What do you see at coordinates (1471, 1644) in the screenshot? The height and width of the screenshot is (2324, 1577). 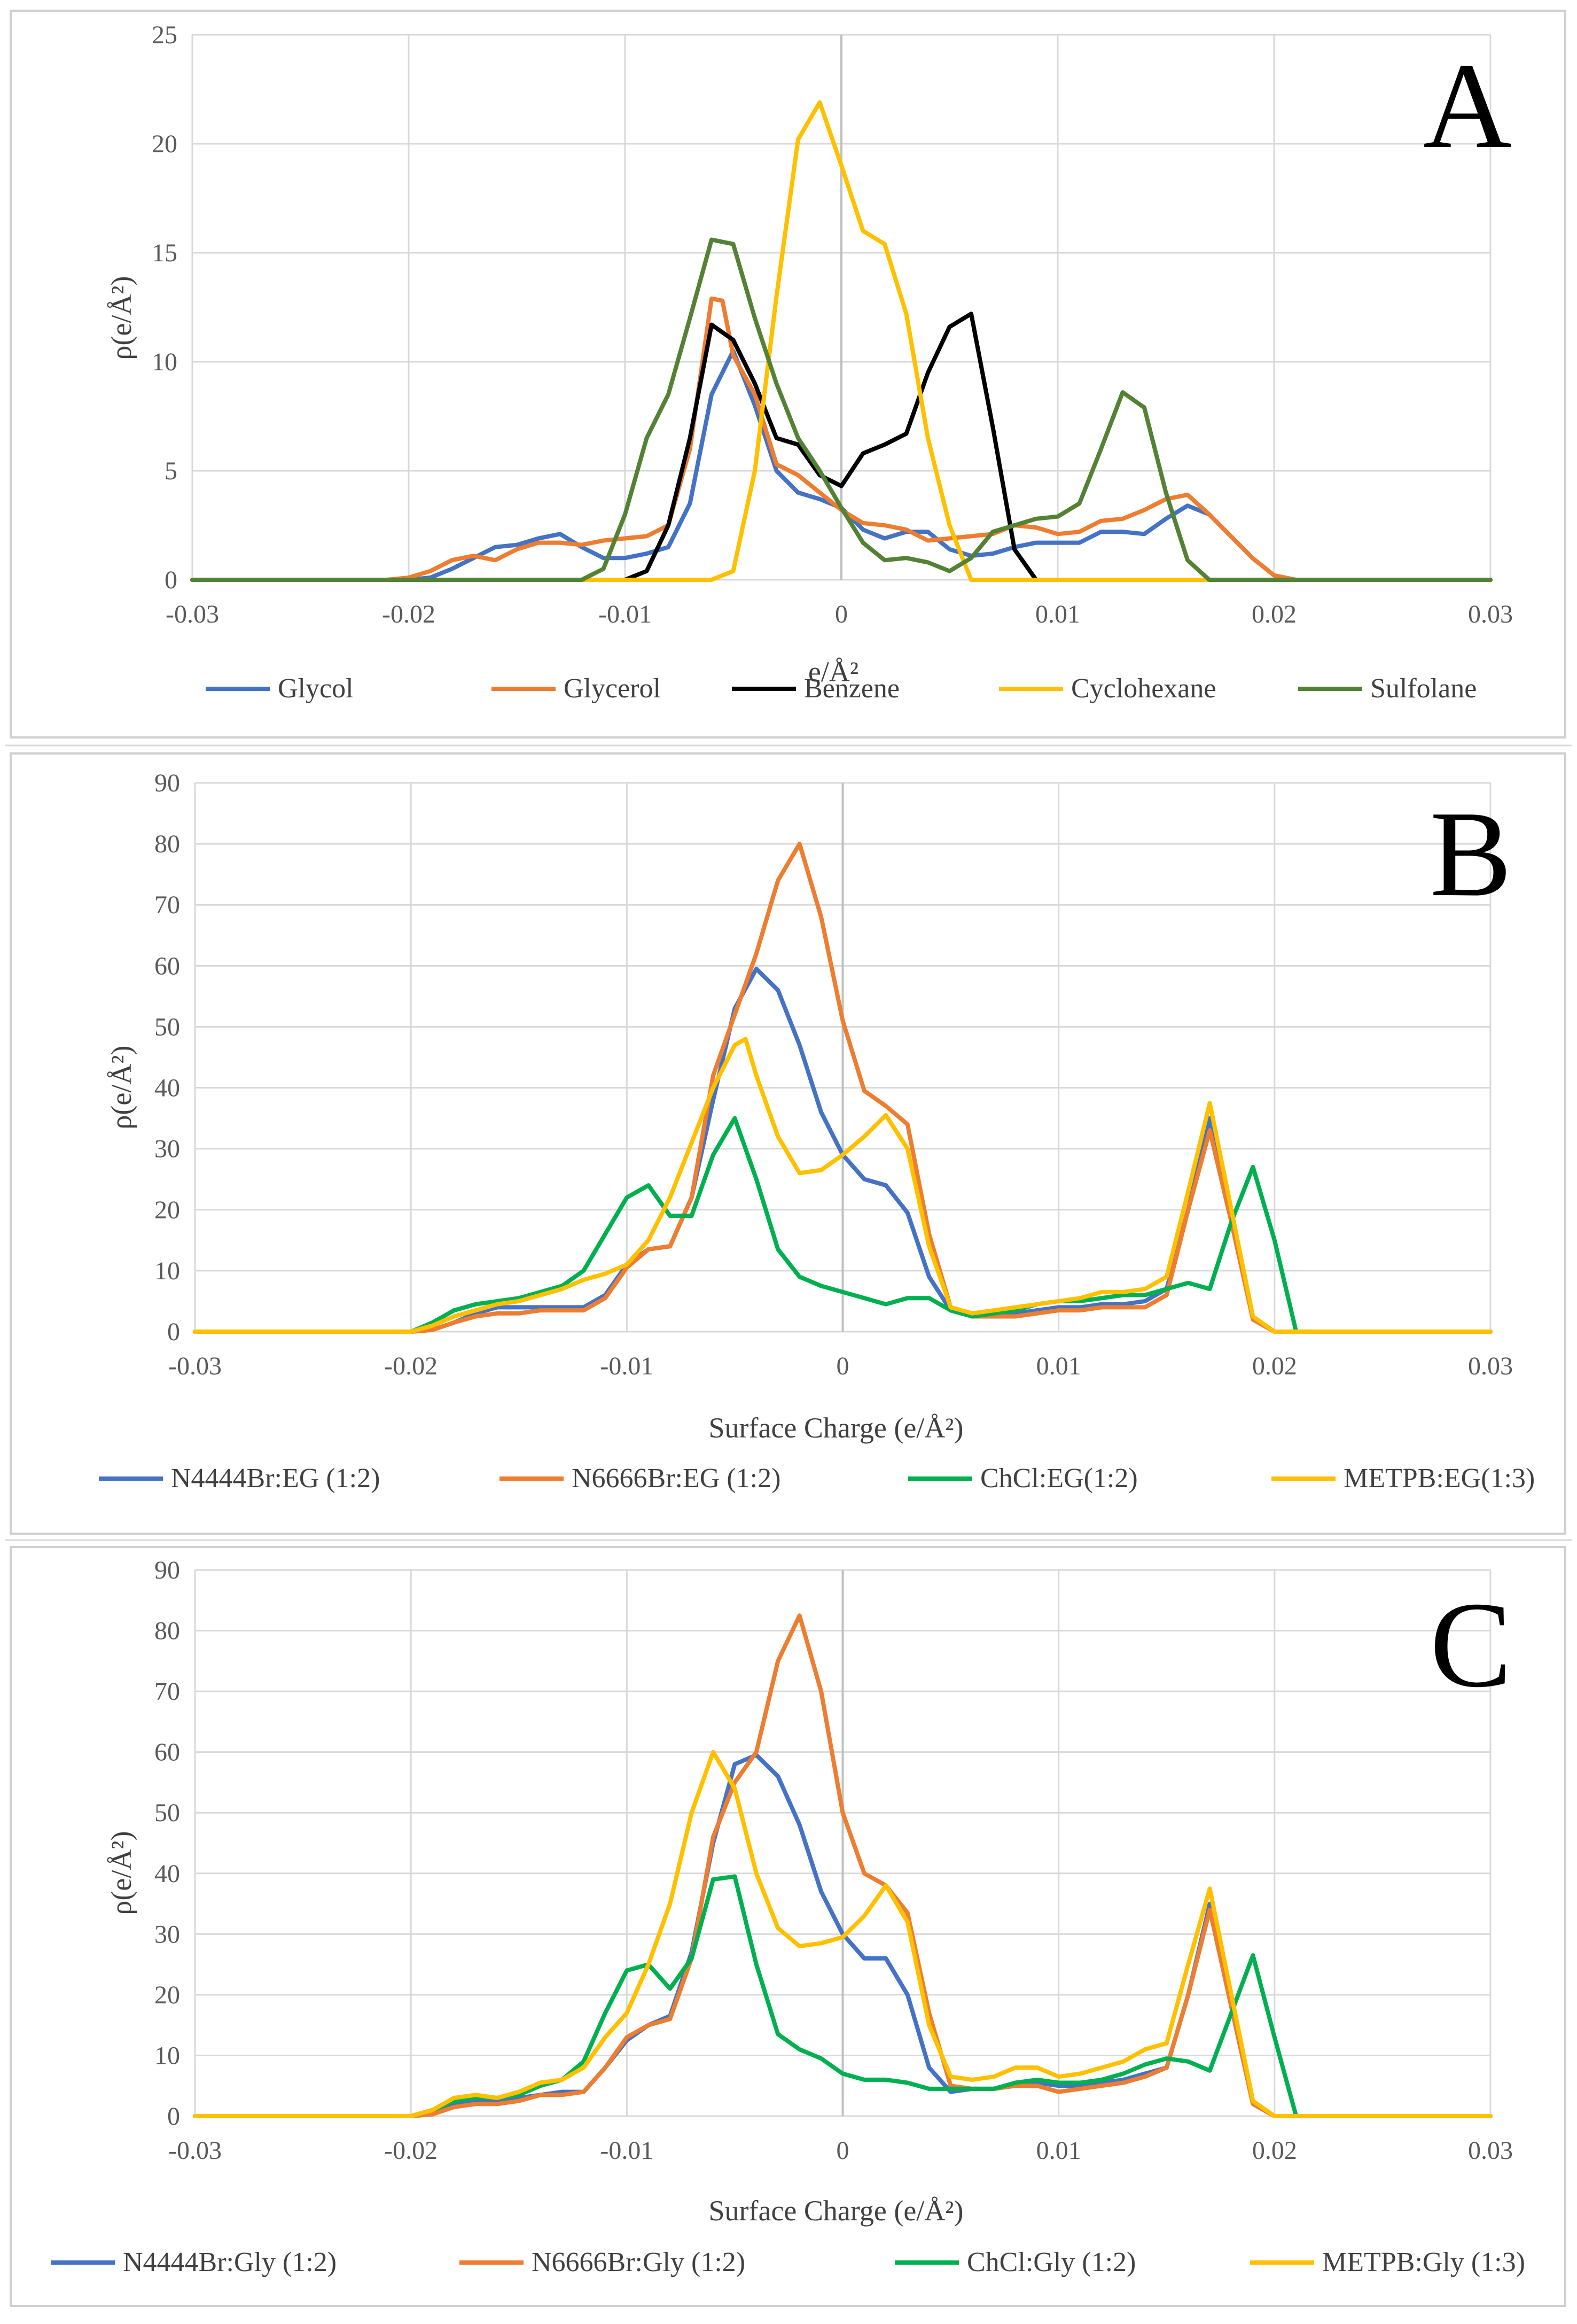 I see `panel-letter: C` at bounding box center [1471, 1644].